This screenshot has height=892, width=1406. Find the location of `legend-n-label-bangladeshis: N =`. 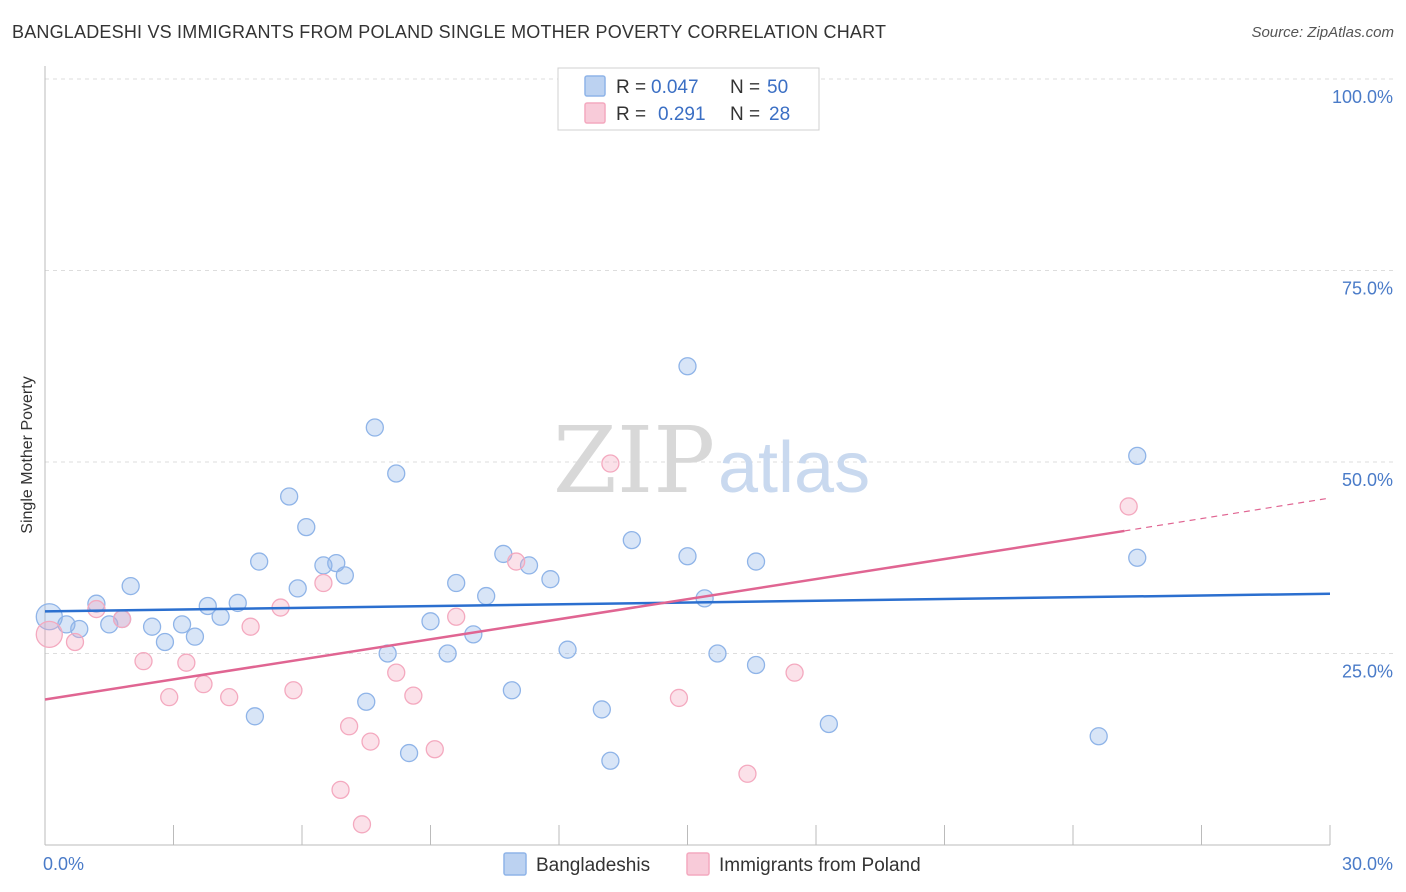

legend-n-label-bangladeshis: N = is located at coordinates (745, 87).